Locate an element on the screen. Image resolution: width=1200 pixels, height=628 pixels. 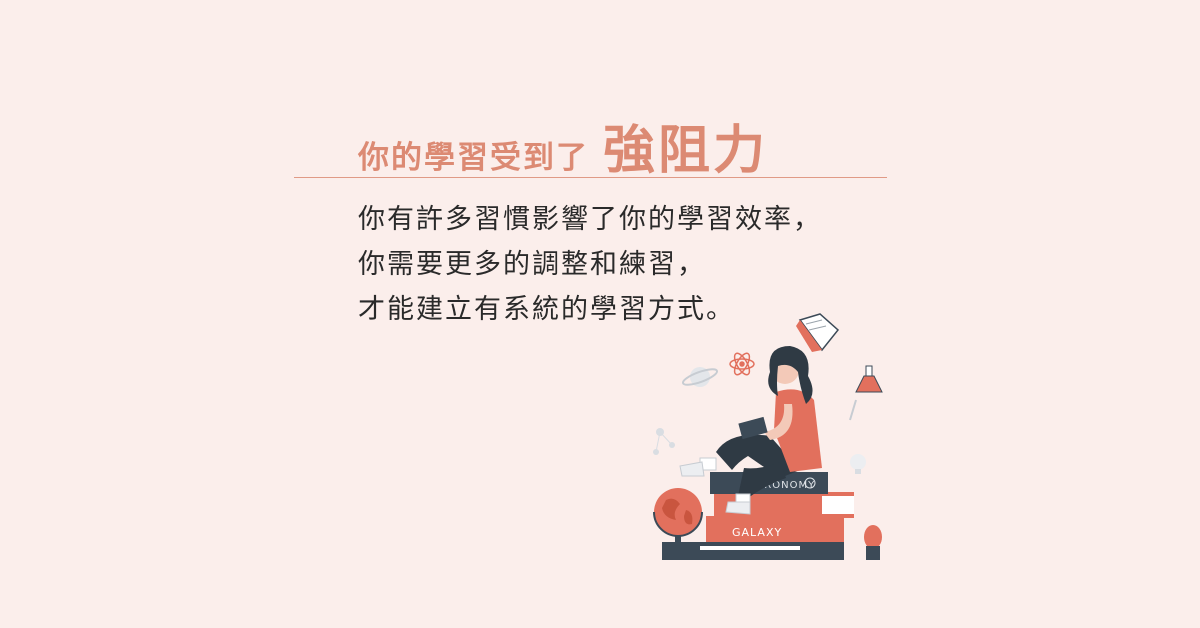
student-reading-illustration: ASTRONOMY GALAXY is located at coordinates (768, 436).